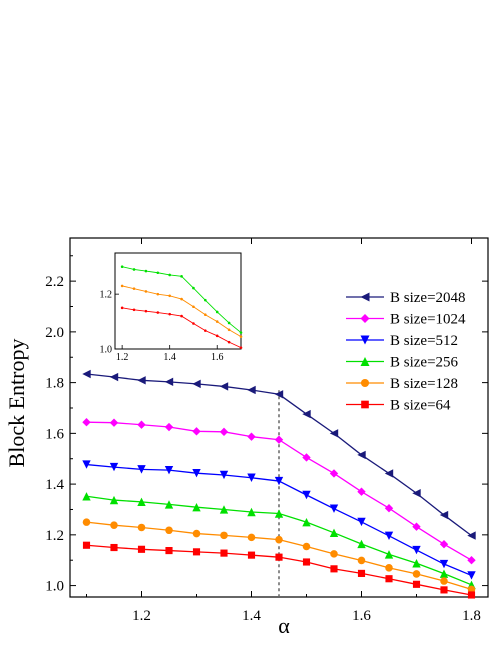  I want to click on y-tick-label: 1.6, so click(54, 434).